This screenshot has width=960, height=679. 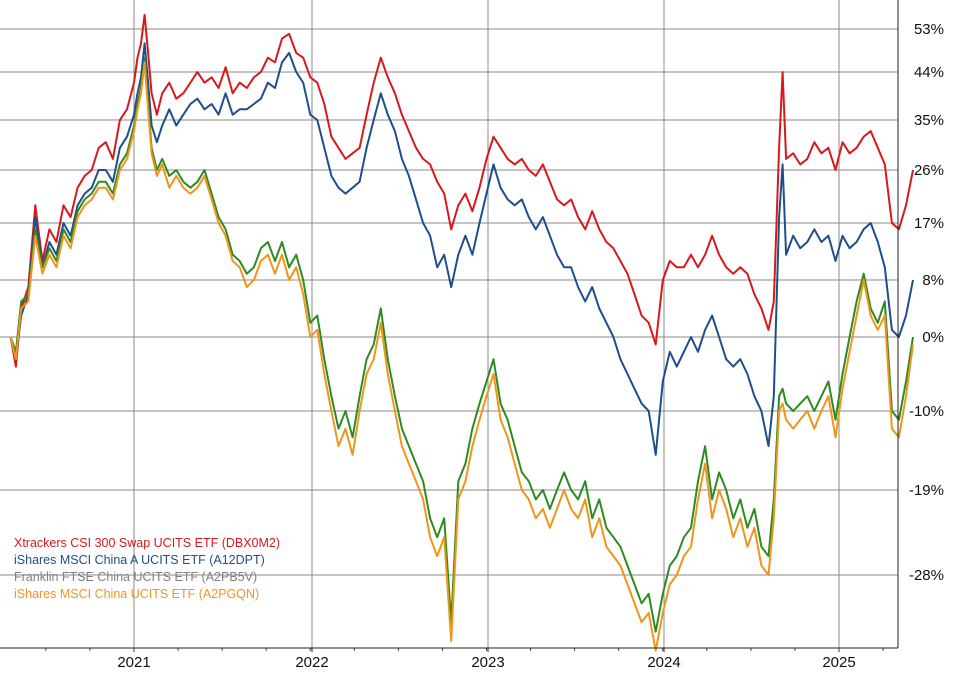 What do you see at coordinates (838, 662) in the screenshot?
I see `x-tick-label: 2025` at bounding box center [838, 662].